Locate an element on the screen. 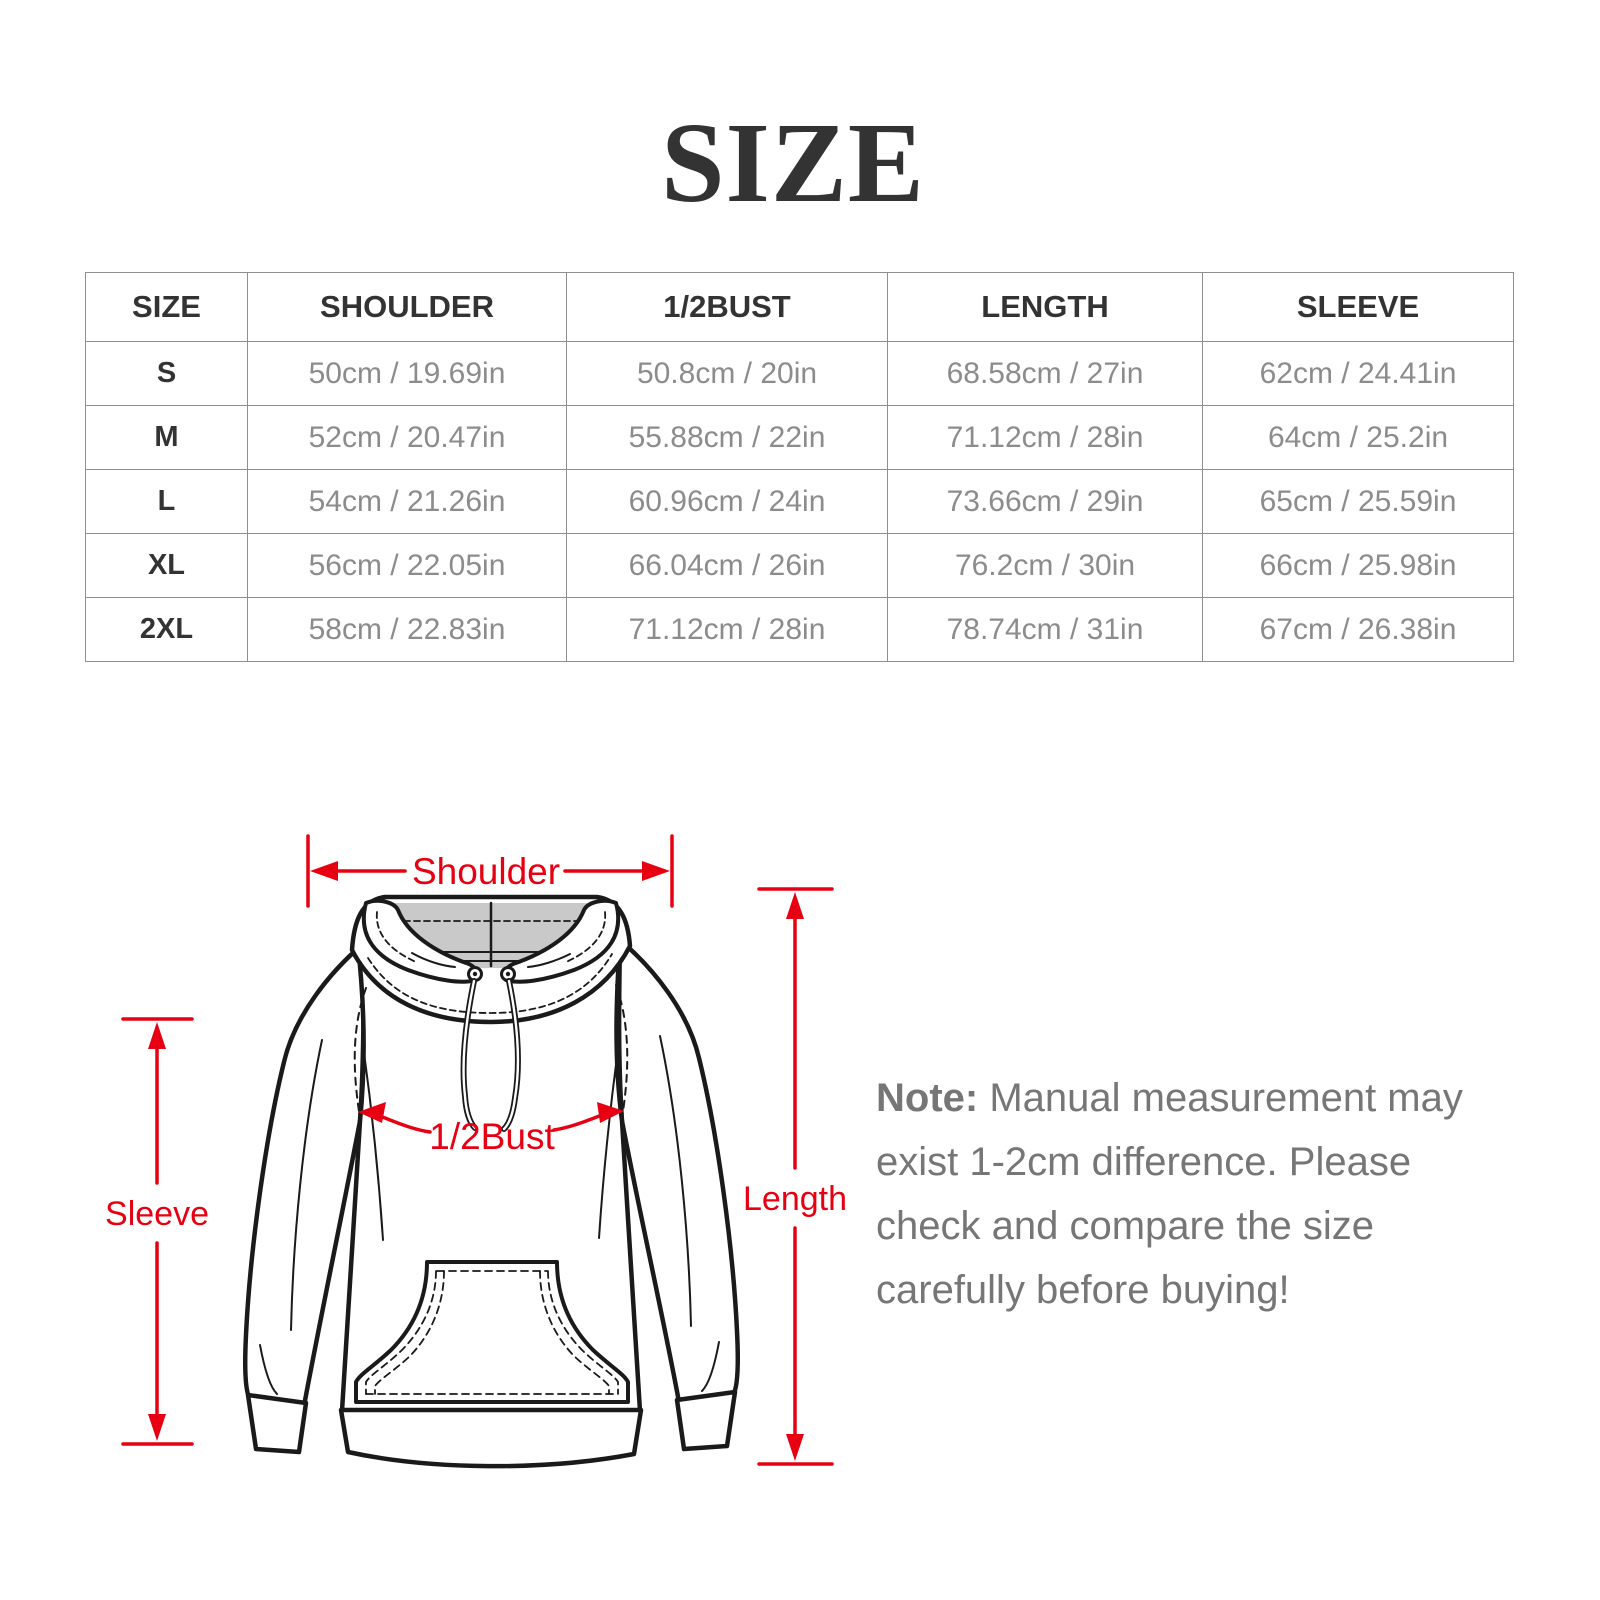  shoulder-arrowhead-right is located at coordinates (656, 871).